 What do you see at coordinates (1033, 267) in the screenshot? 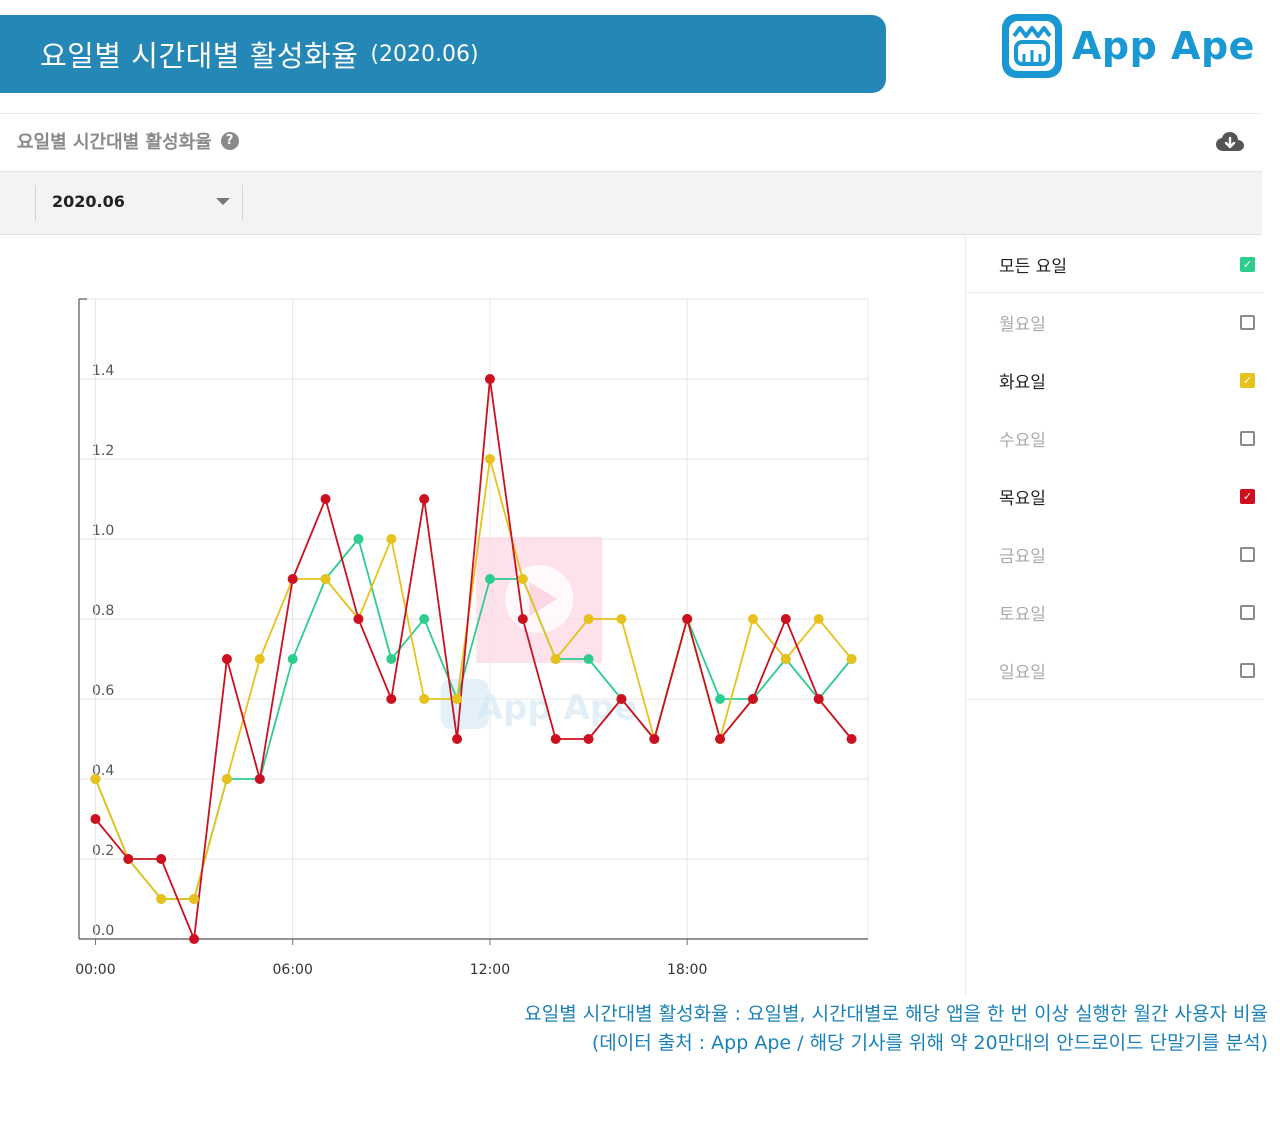
I see `legend-item-label: 모든 요일` at bounding box center [1033, 267].